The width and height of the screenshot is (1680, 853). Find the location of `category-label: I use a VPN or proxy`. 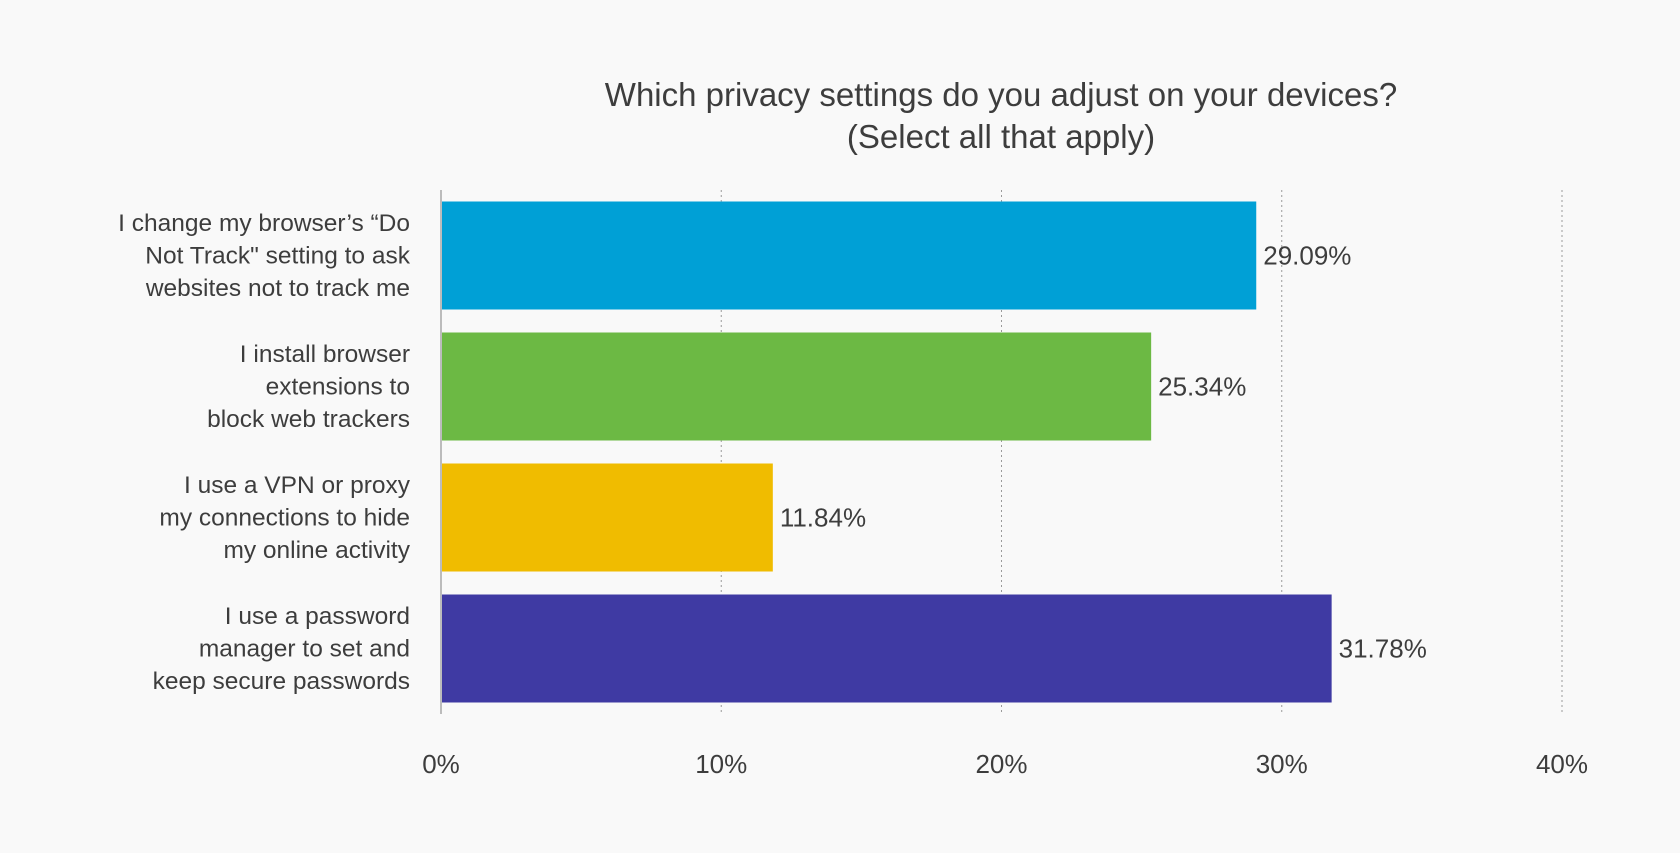

category-label: I use a VPN or proxy is located at coordinates (297, 485).